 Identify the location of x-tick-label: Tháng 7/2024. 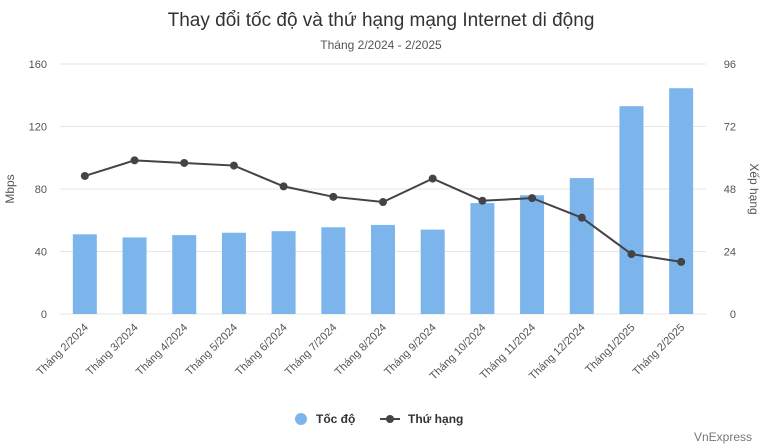
(311, 350).